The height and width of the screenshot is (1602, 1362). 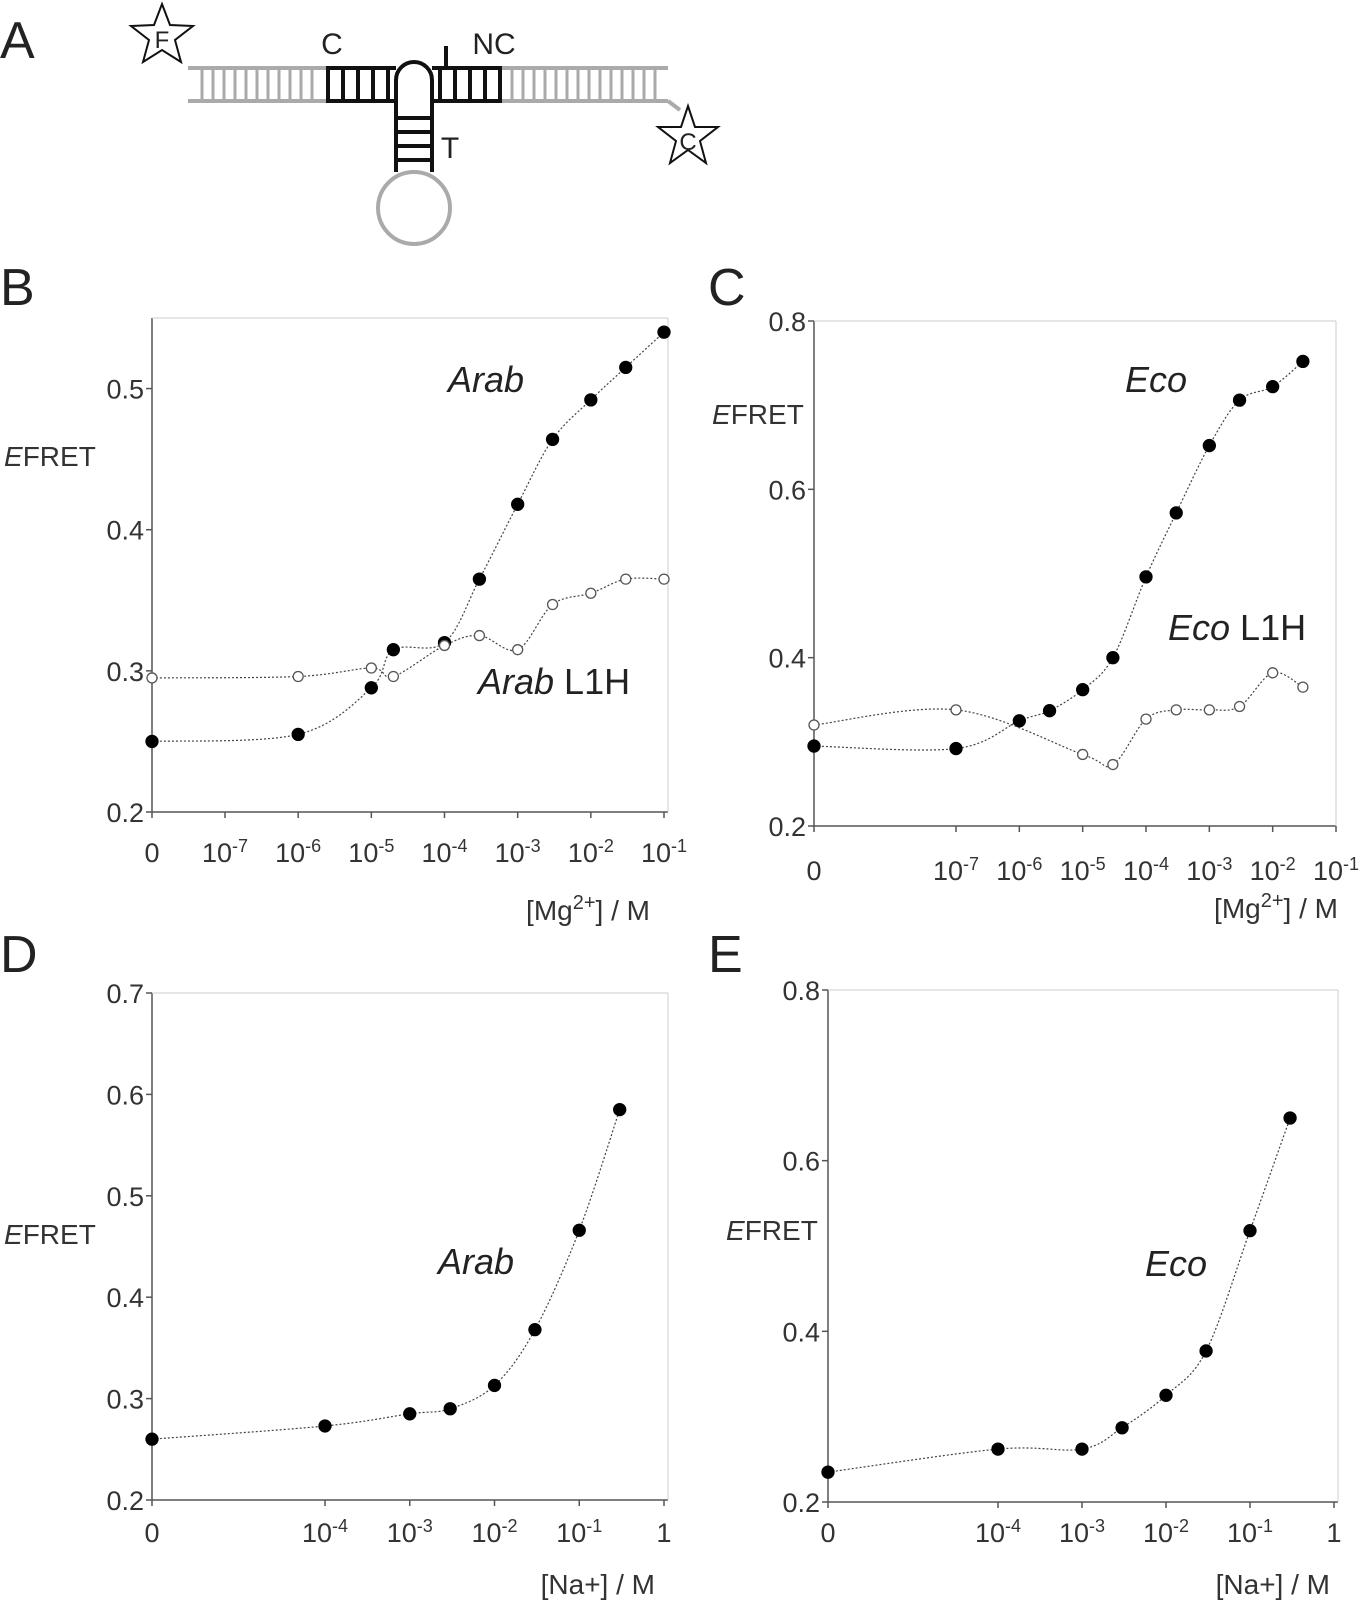 I want to click on y-tick-label-d: 0.2, so click(x=125, y=1501).